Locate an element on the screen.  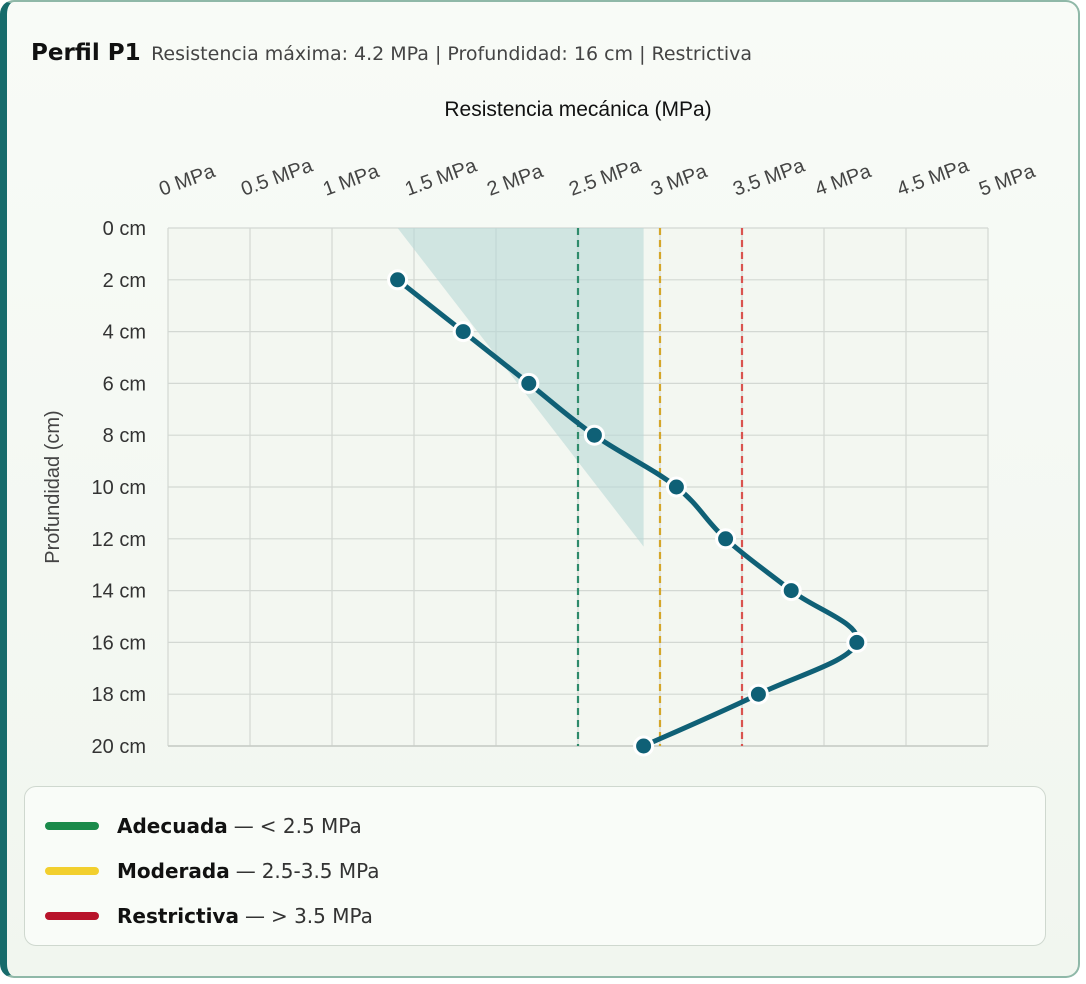
x-tick-label: 2 MPa is located at coordinates (515, 180).